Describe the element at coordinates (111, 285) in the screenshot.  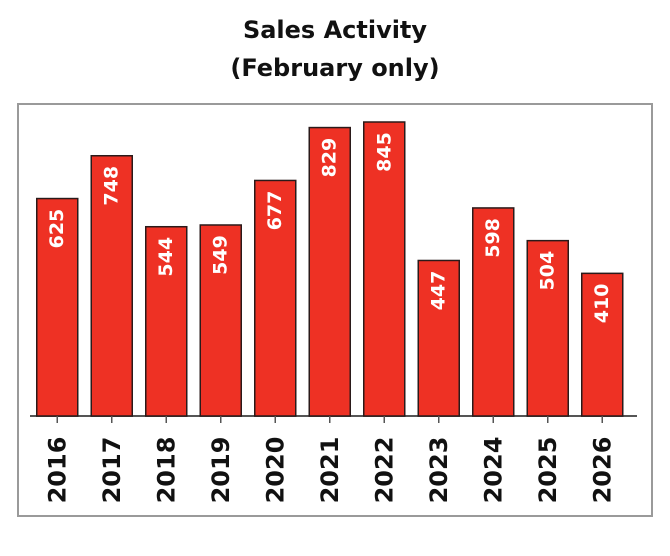
I see `bar-2017` at that location.